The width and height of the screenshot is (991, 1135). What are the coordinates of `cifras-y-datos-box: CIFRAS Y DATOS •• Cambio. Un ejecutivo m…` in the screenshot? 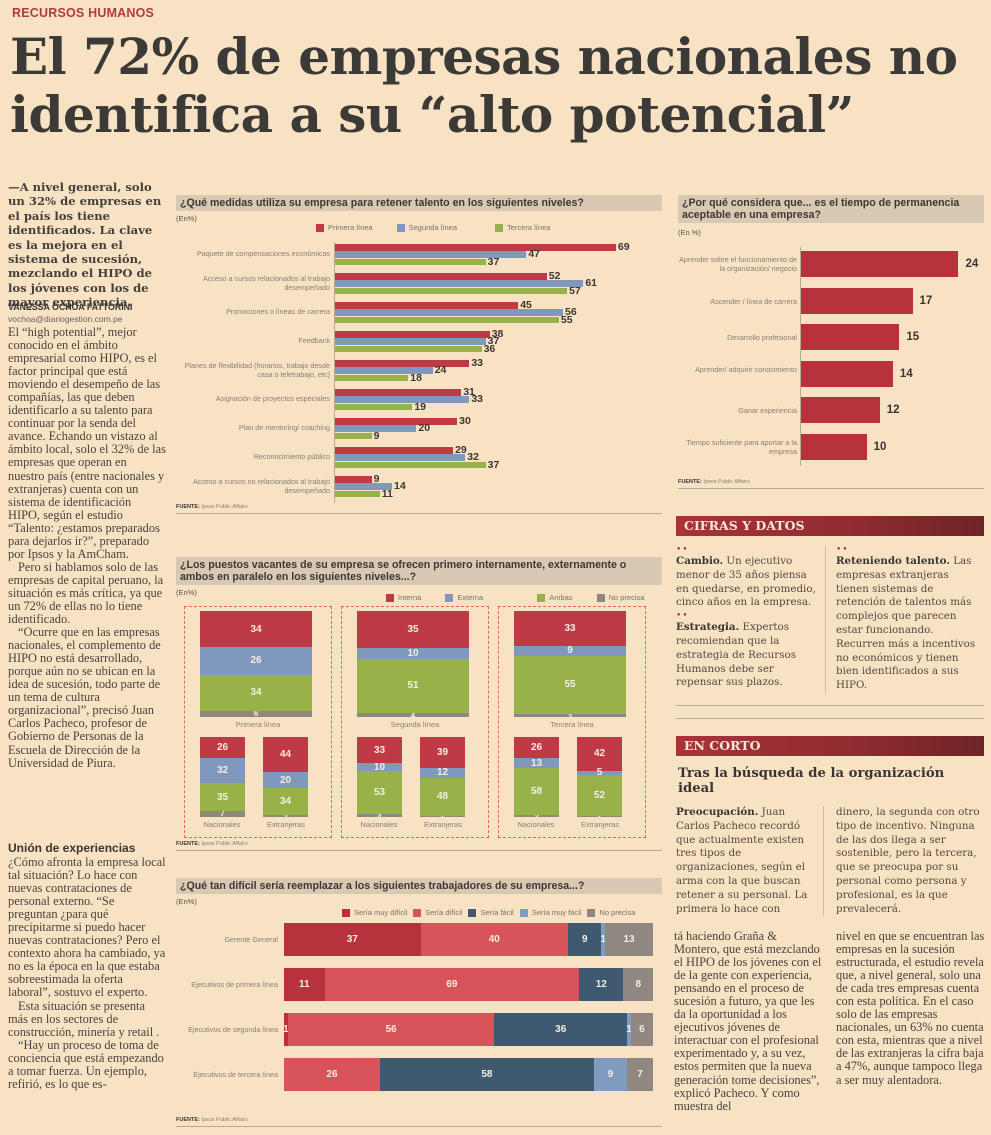 It's located at (830, 617).